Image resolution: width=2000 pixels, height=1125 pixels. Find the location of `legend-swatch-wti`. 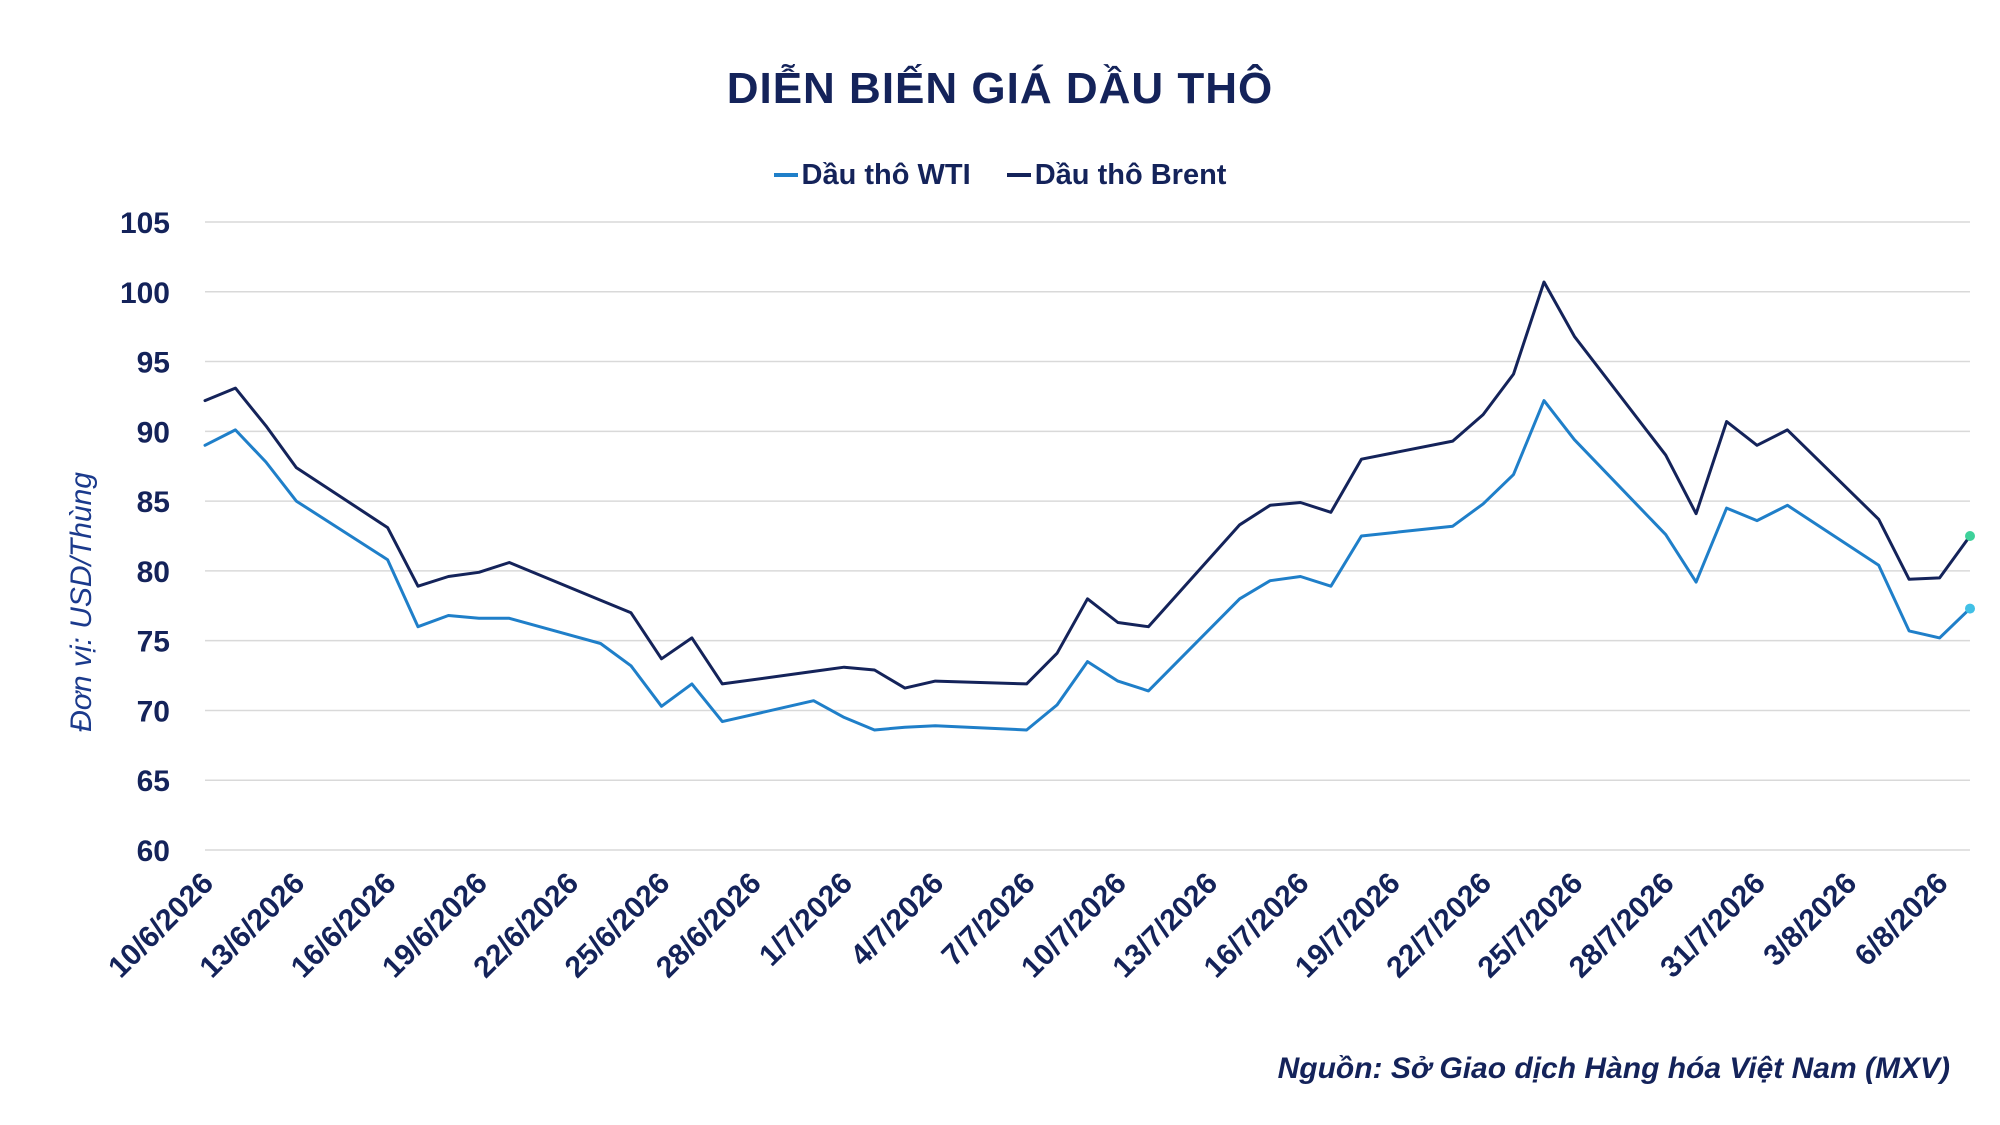

legend-swatch-wti is located at coordinates (785, 175).